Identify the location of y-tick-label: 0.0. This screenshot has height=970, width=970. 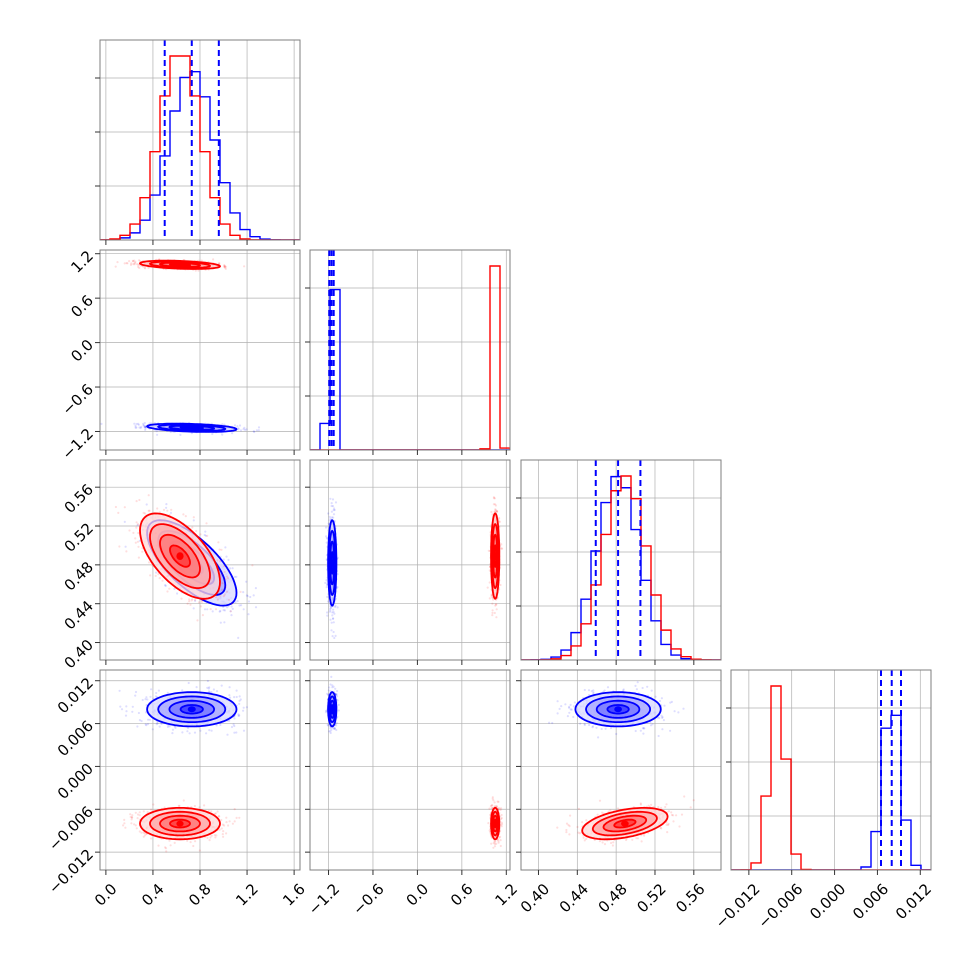
(82, 351).